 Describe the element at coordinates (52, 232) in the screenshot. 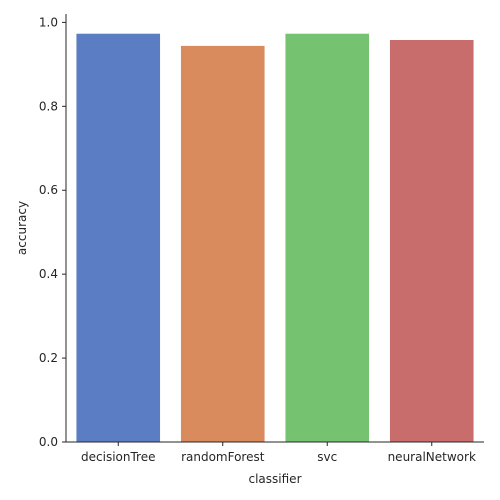

I see `y-ticks-group: 0.0 0.2 0.4 0.6 0.8 1.0` at that location.